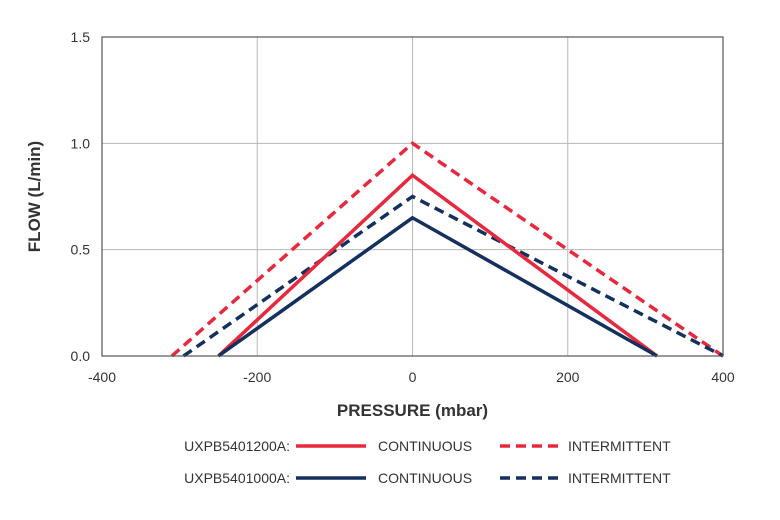  What do you see at coordinates (81, 356) in the screenshot?
I see `y-tick-label: 0.0` at bounding box center [81, 356].